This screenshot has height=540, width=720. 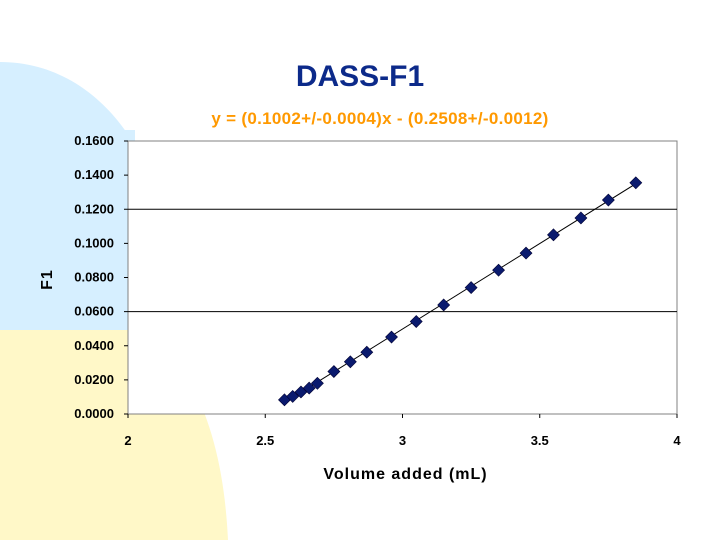 What do you see at coordinates (677, 440) in the screenshot?
I see `x-tick-label: 4` at bounding box center [677, 440].